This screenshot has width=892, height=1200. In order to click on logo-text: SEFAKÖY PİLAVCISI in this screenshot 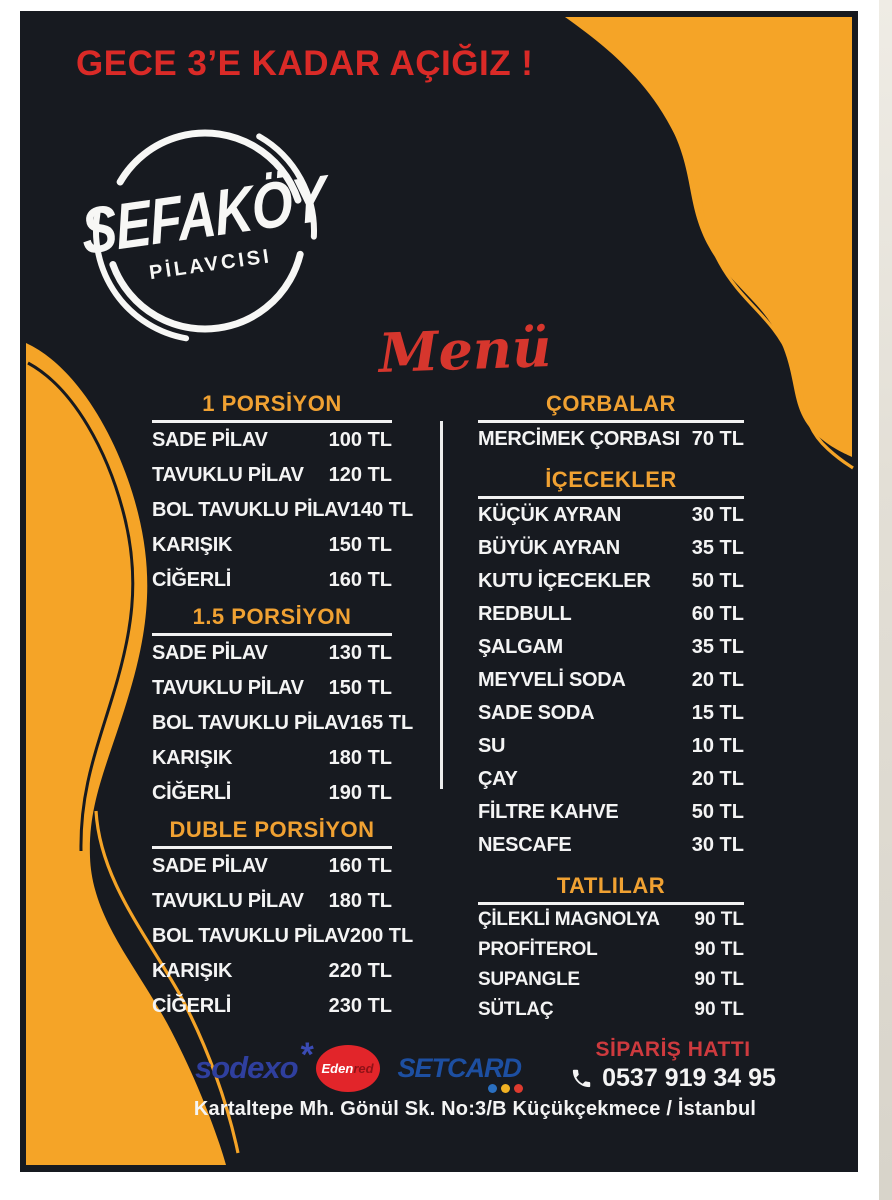, I will do `click(206, 233)`.